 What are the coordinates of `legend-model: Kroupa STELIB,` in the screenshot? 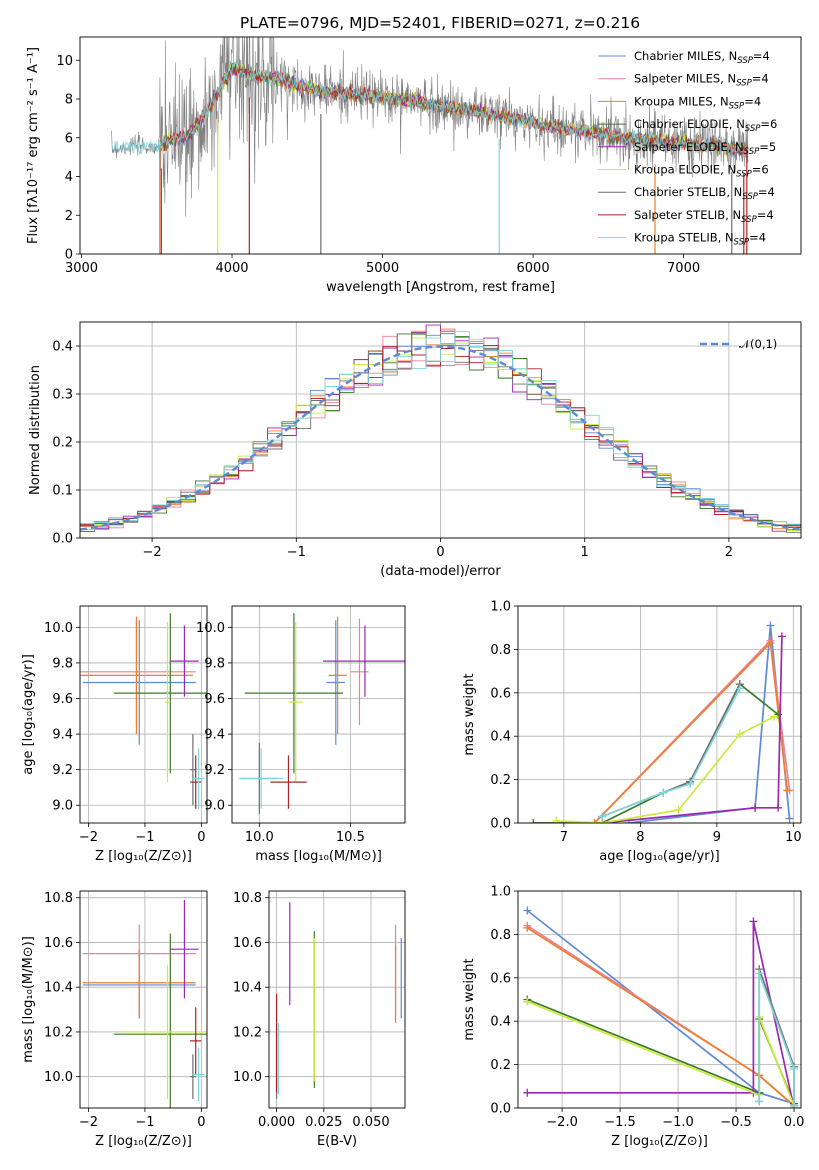 It's located at (679, 238).